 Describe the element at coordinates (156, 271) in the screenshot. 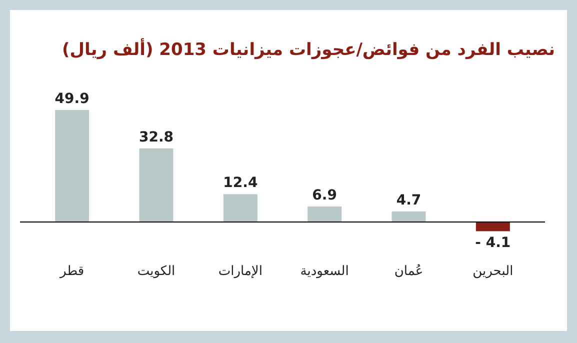

I see `x-tick-label: الكويت` at that location.